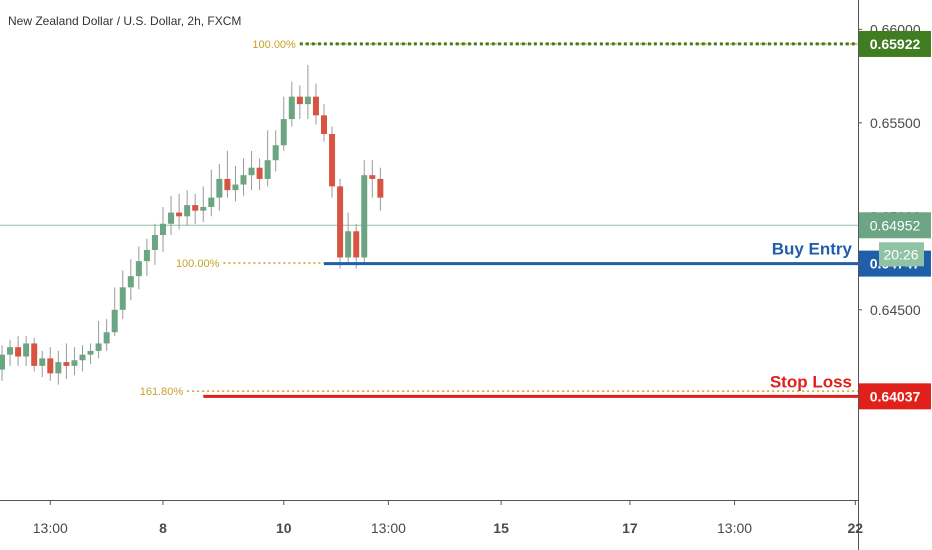  I want to click on time-tick-label: 10, so click(284, 528).